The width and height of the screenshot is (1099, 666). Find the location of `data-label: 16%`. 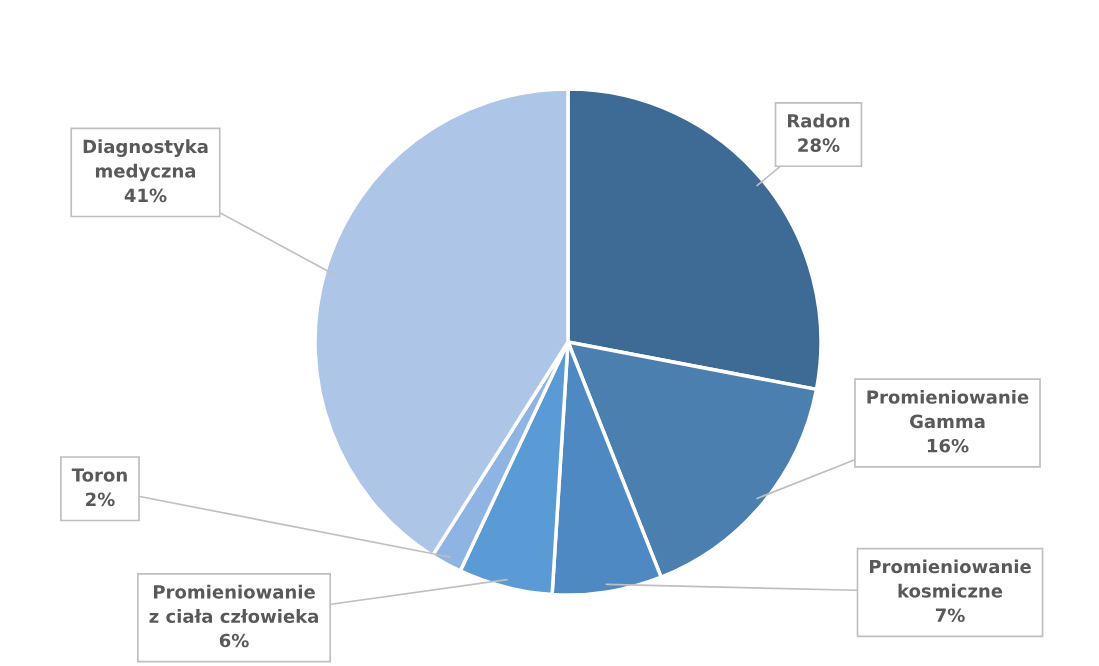

data-label: 16% is located at coordinates (948, 445).